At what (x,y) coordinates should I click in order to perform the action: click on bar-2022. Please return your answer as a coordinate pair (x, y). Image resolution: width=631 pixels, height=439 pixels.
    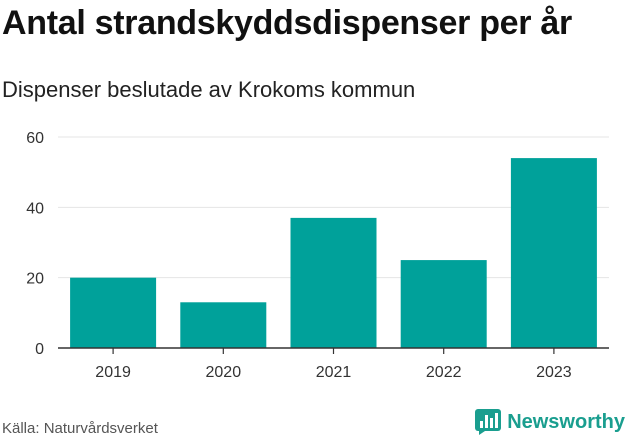
    Looking at the image, I should click on (443, 304).